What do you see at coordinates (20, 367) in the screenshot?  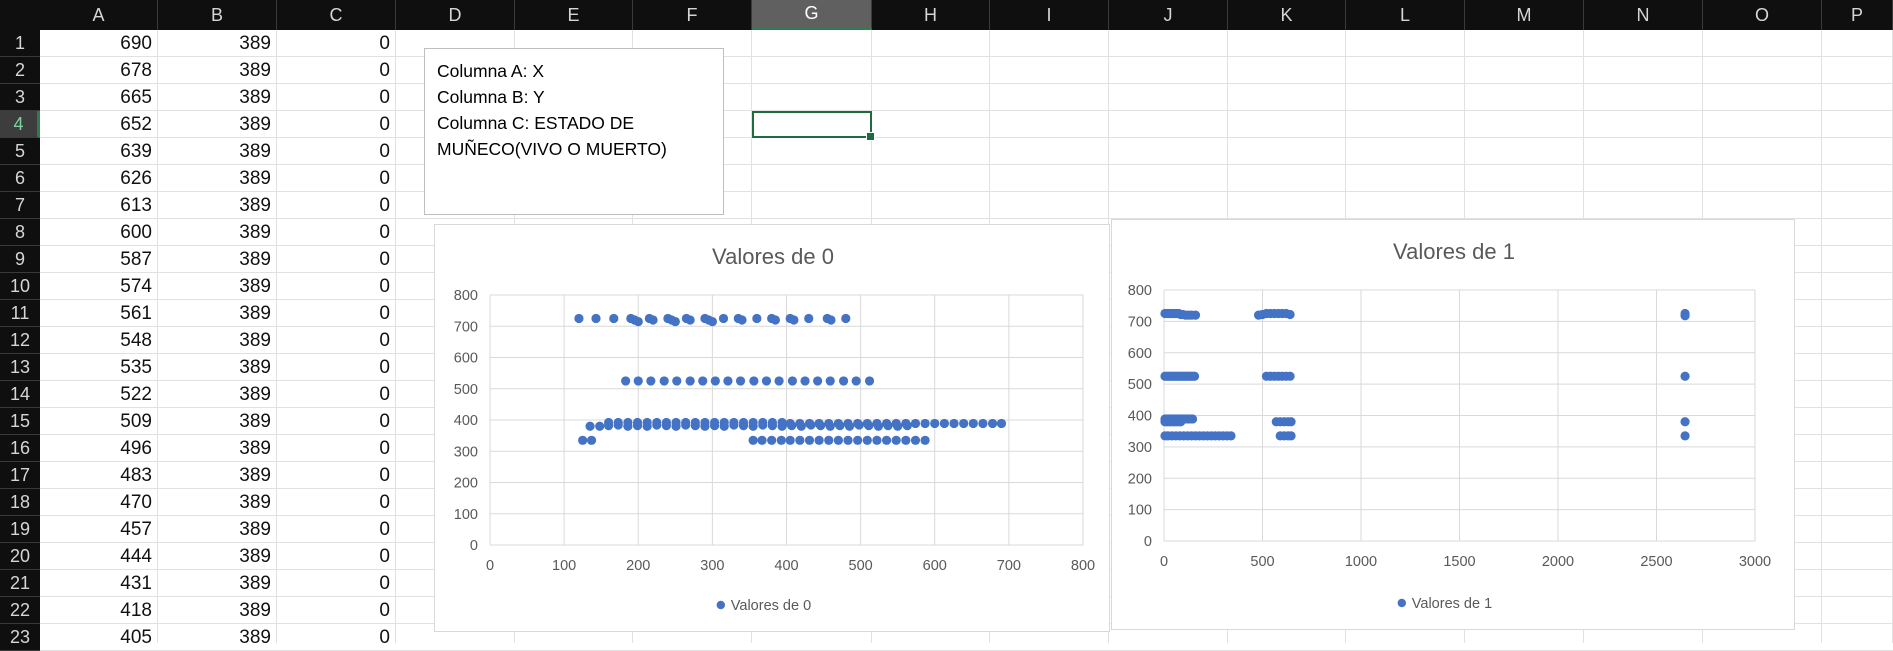 I see `row-header-13: 13` at bounding box center [20, 367].